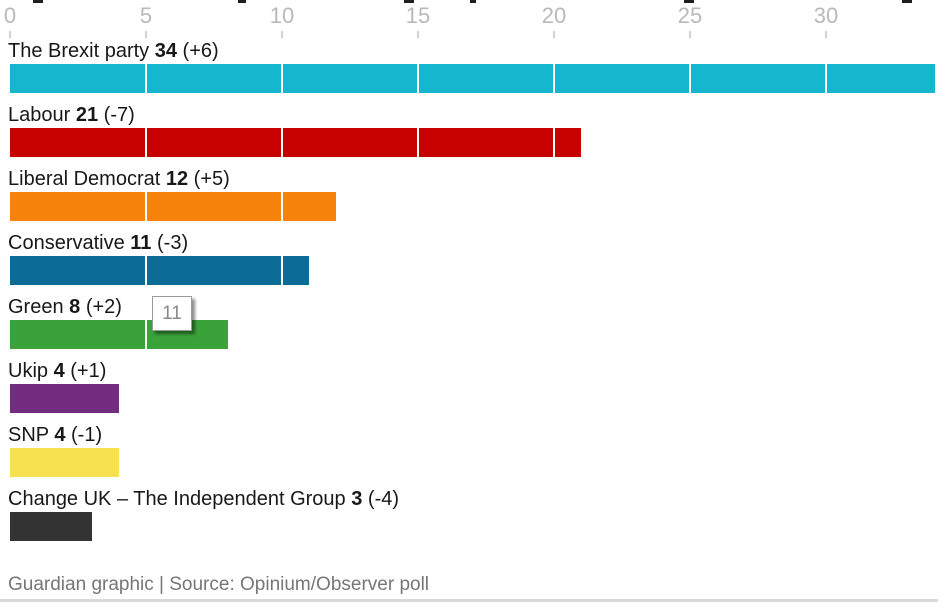  I want to click on axis-tick-label: 5, so click(146, 15).